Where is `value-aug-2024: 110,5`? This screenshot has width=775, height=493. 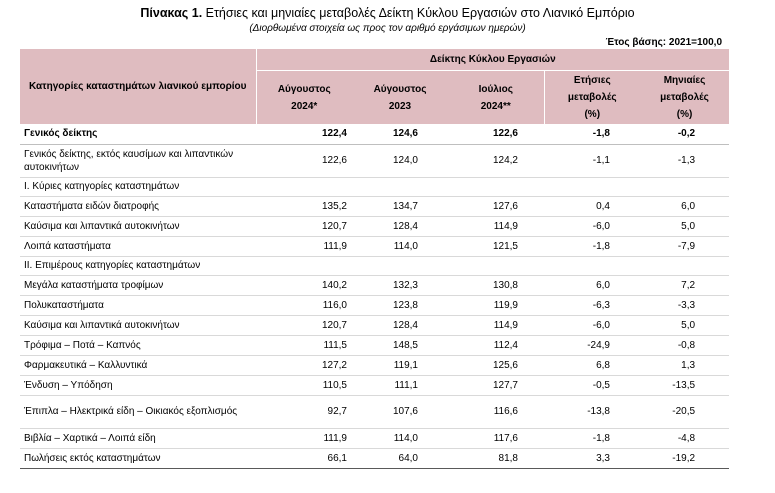
value-aug-2024: 110,5 is located at coordinates (334, 385).